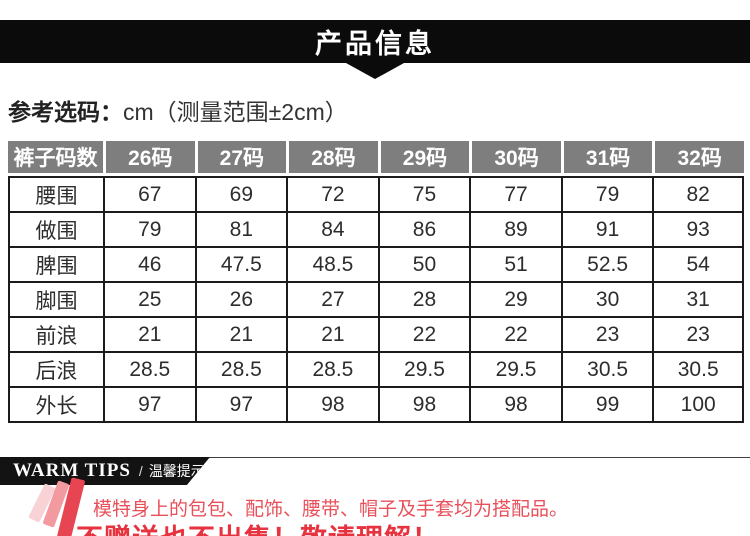 The height and width of the screenshot is (536, 750). I want to click on table-cell: 84, so click(332, 230).